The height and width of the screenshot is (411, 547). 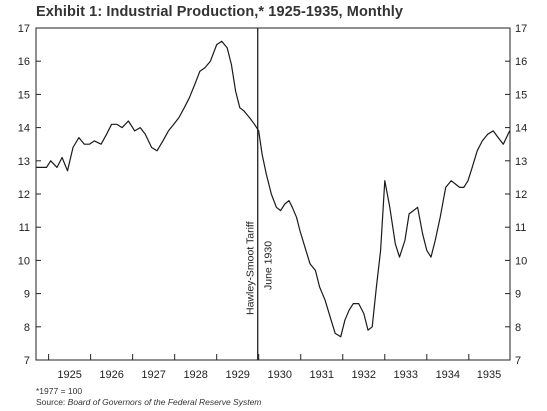 I want to click on y-tick-label-right: 14, so click(x=521, y=129).